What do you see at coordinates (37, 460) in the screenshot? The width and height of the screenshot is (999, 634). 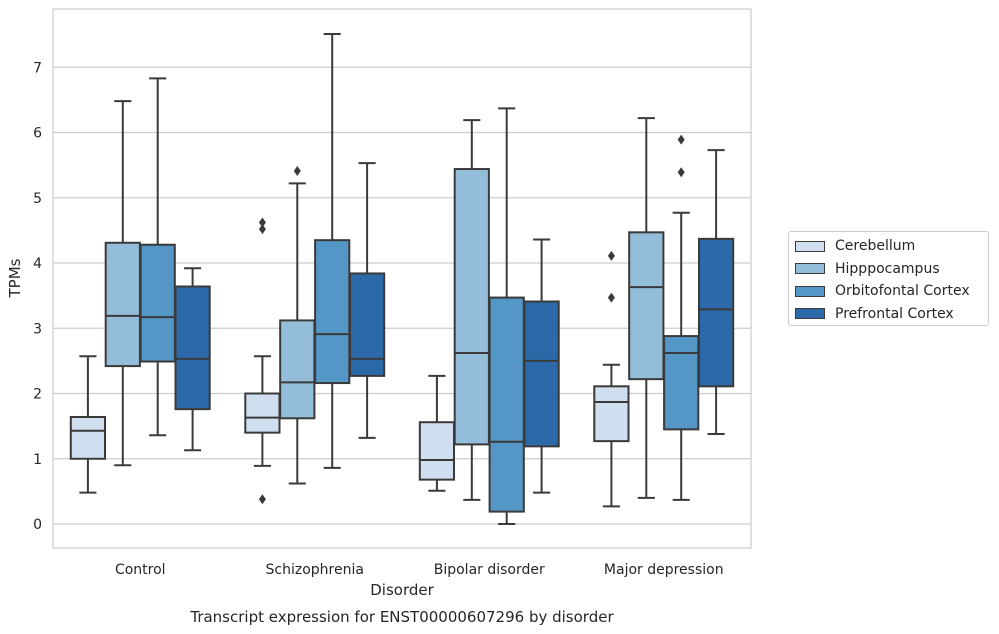 I see `y-tick-label: 1` at bounding box center [37, 460].